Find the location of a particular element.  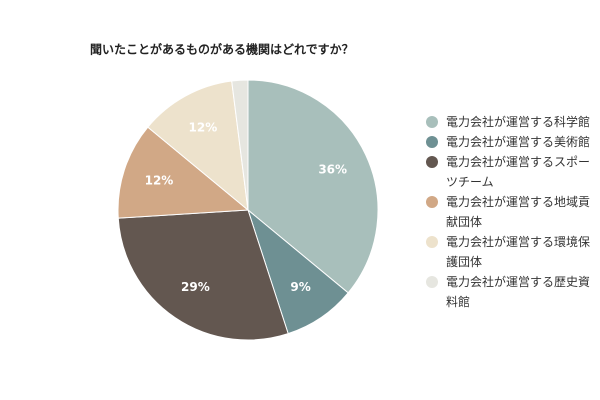

legend-label: 電力会社が運営するスポーツチーム is located at coordinates (518, 171).